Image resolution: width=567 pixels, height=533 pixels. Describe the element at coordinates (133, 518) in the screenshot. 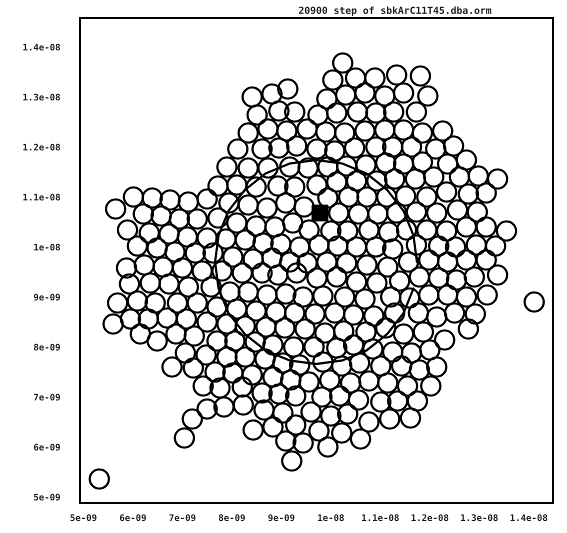

I see `x-tick-label: 6e-09` at that location.